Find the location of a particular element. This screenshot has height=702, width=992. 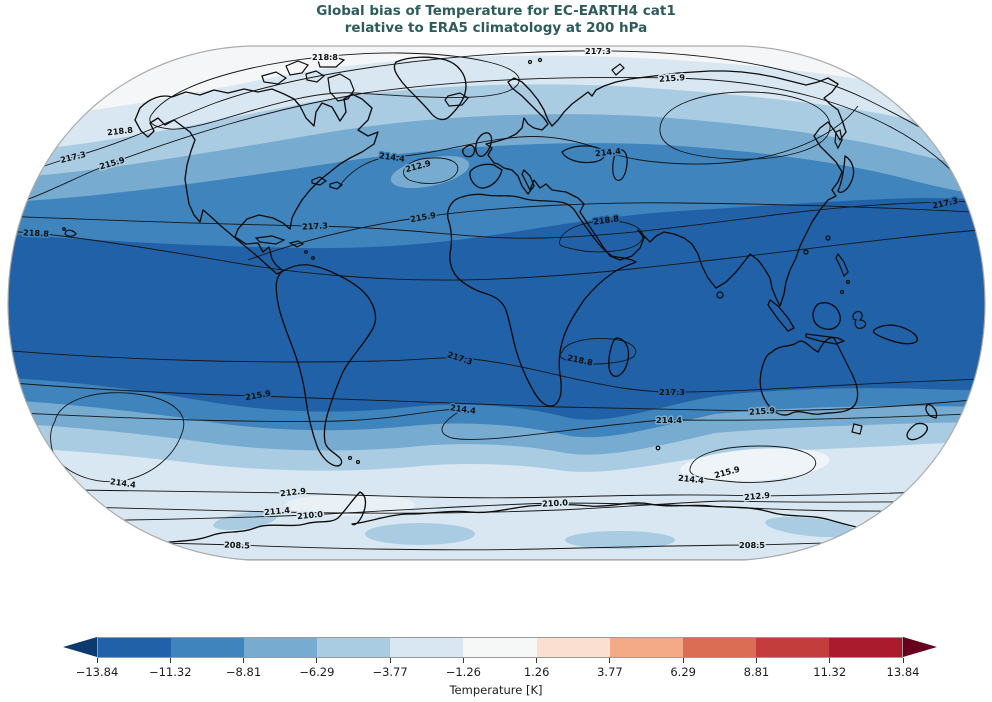

colorbar-tick-label: −6.29 is located at coordinates (317, 672).